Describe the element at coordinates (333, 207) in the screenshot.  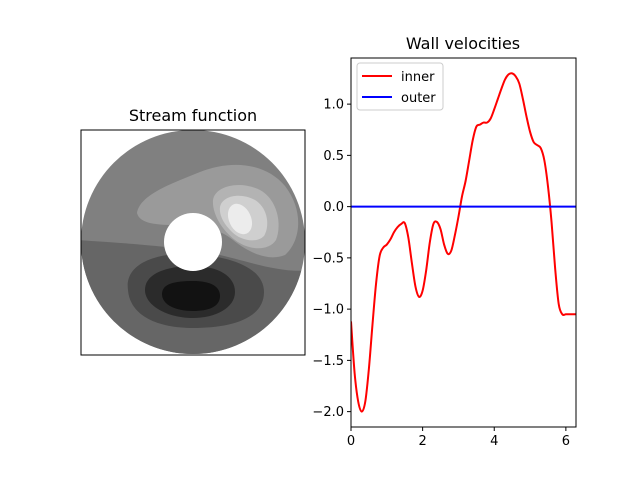
I see `y-tick-label: 0.0` at that location.